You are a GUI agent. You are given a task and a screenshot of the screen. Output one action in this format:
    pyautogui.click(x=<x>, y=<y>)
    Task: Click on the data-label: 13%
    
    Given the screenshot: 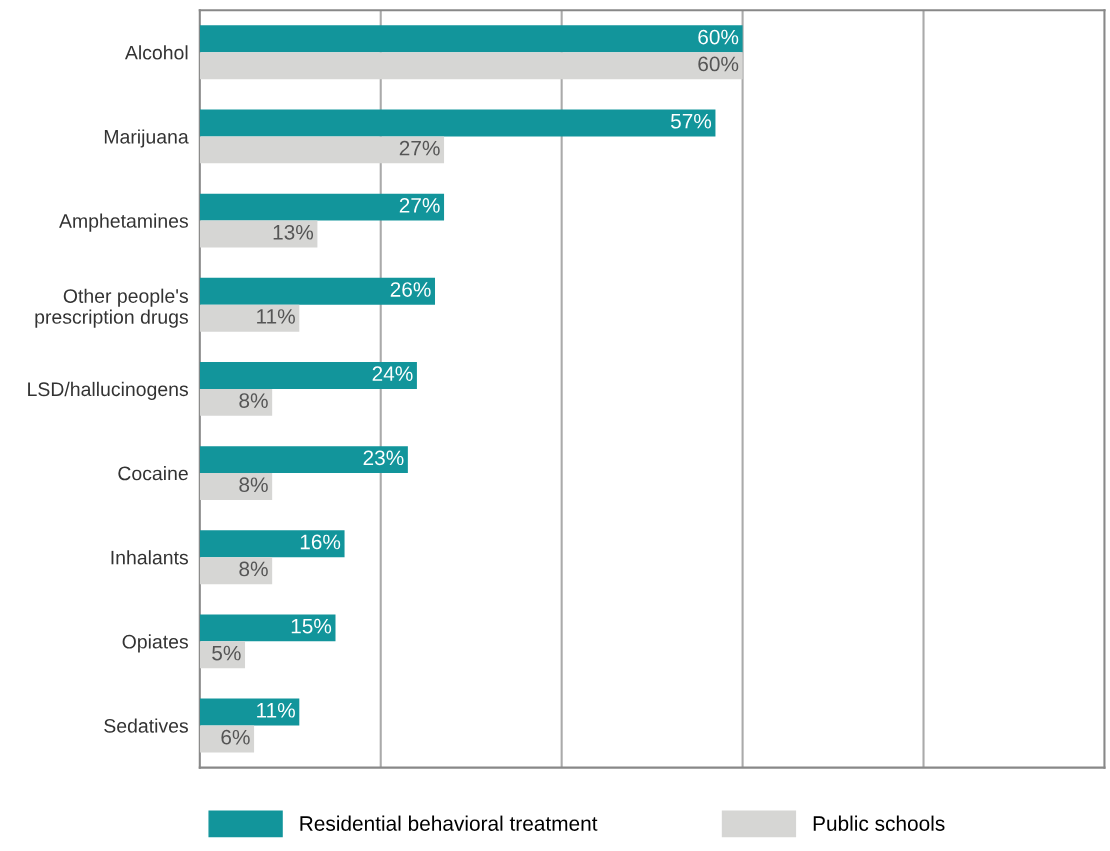 What is the action you would take?
    pyautogui.click(x=293, y=232)
    